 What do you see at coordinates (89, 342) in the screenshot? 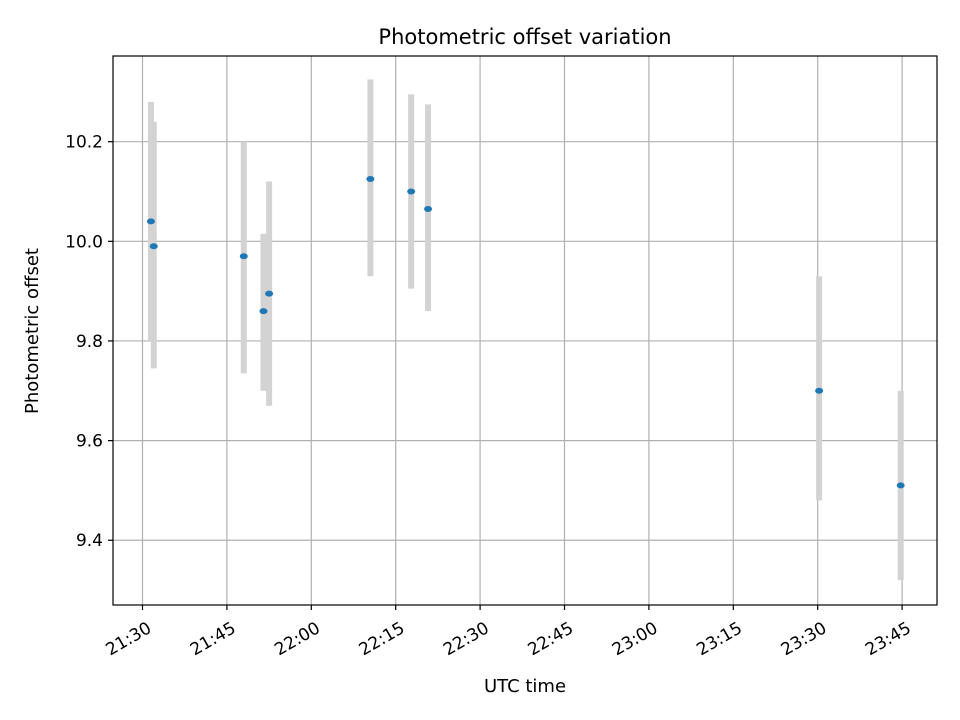
I see `y-tick-label: 9.8` at bounding box center [89, 342].